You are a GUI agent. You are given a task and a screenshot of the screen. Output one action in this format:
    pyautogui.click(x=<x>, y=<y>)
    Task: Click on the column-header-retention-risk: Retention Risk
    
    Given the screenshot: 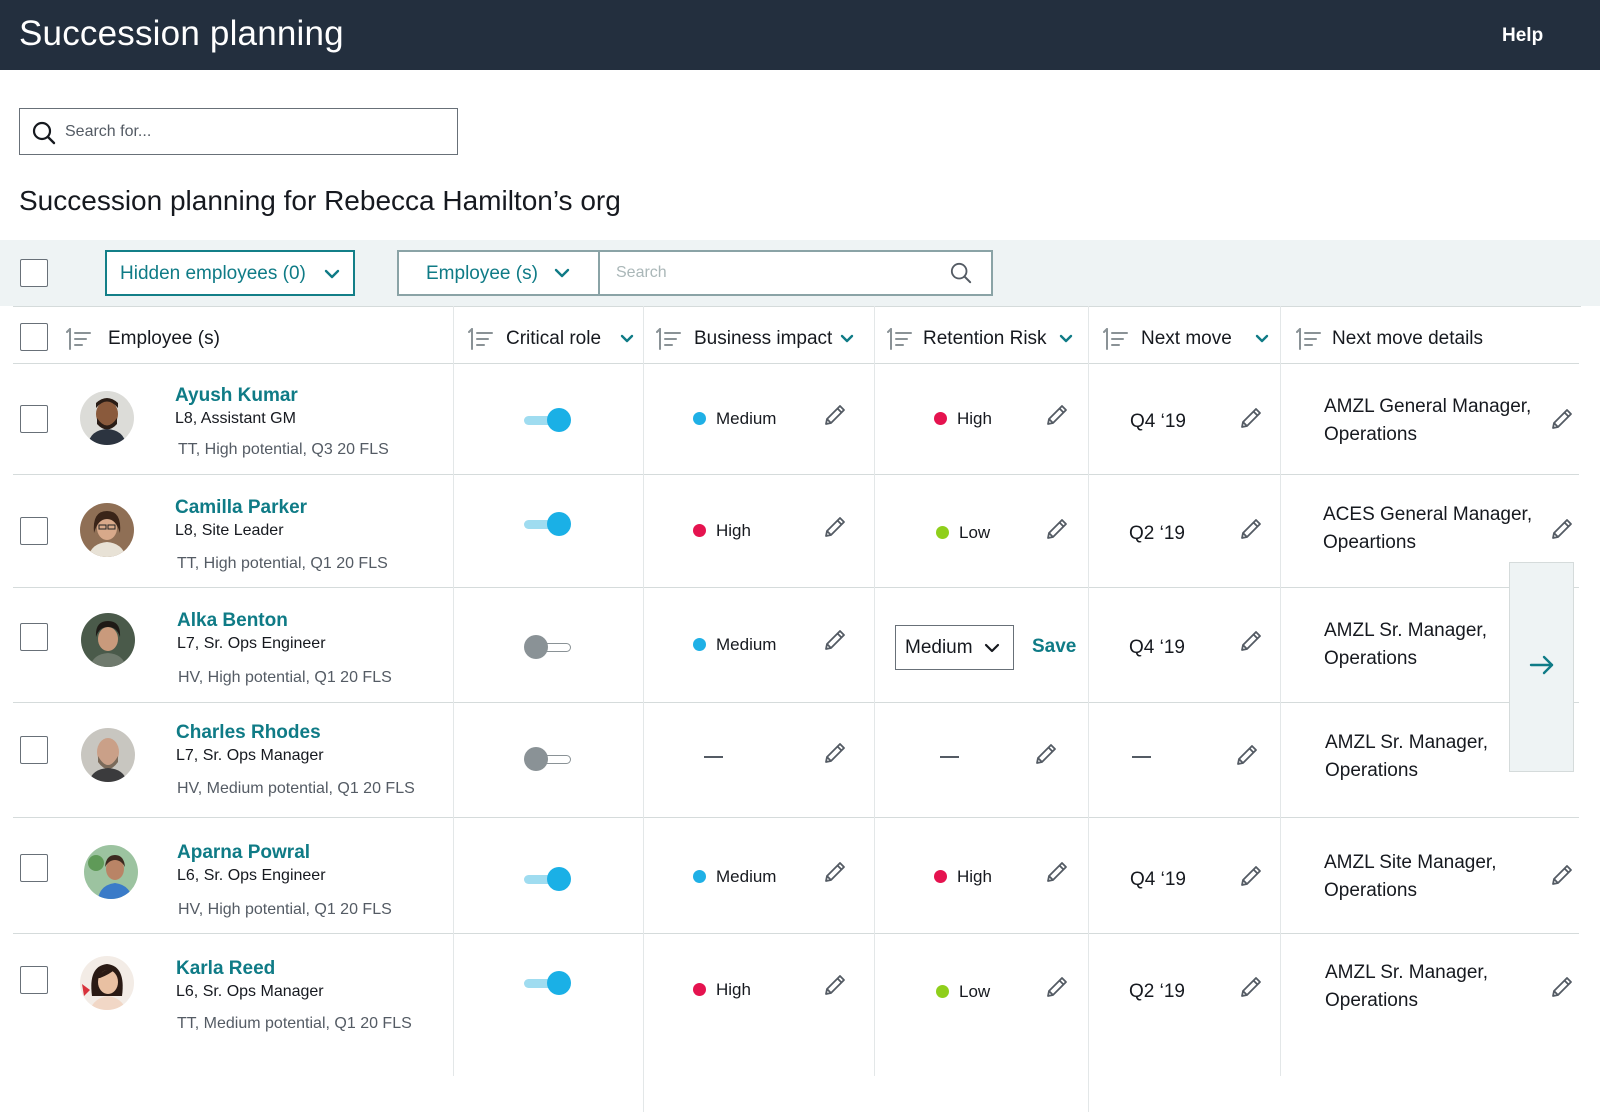 What is the action you would take?
    pyautogui.click(x=987, y=340)
    